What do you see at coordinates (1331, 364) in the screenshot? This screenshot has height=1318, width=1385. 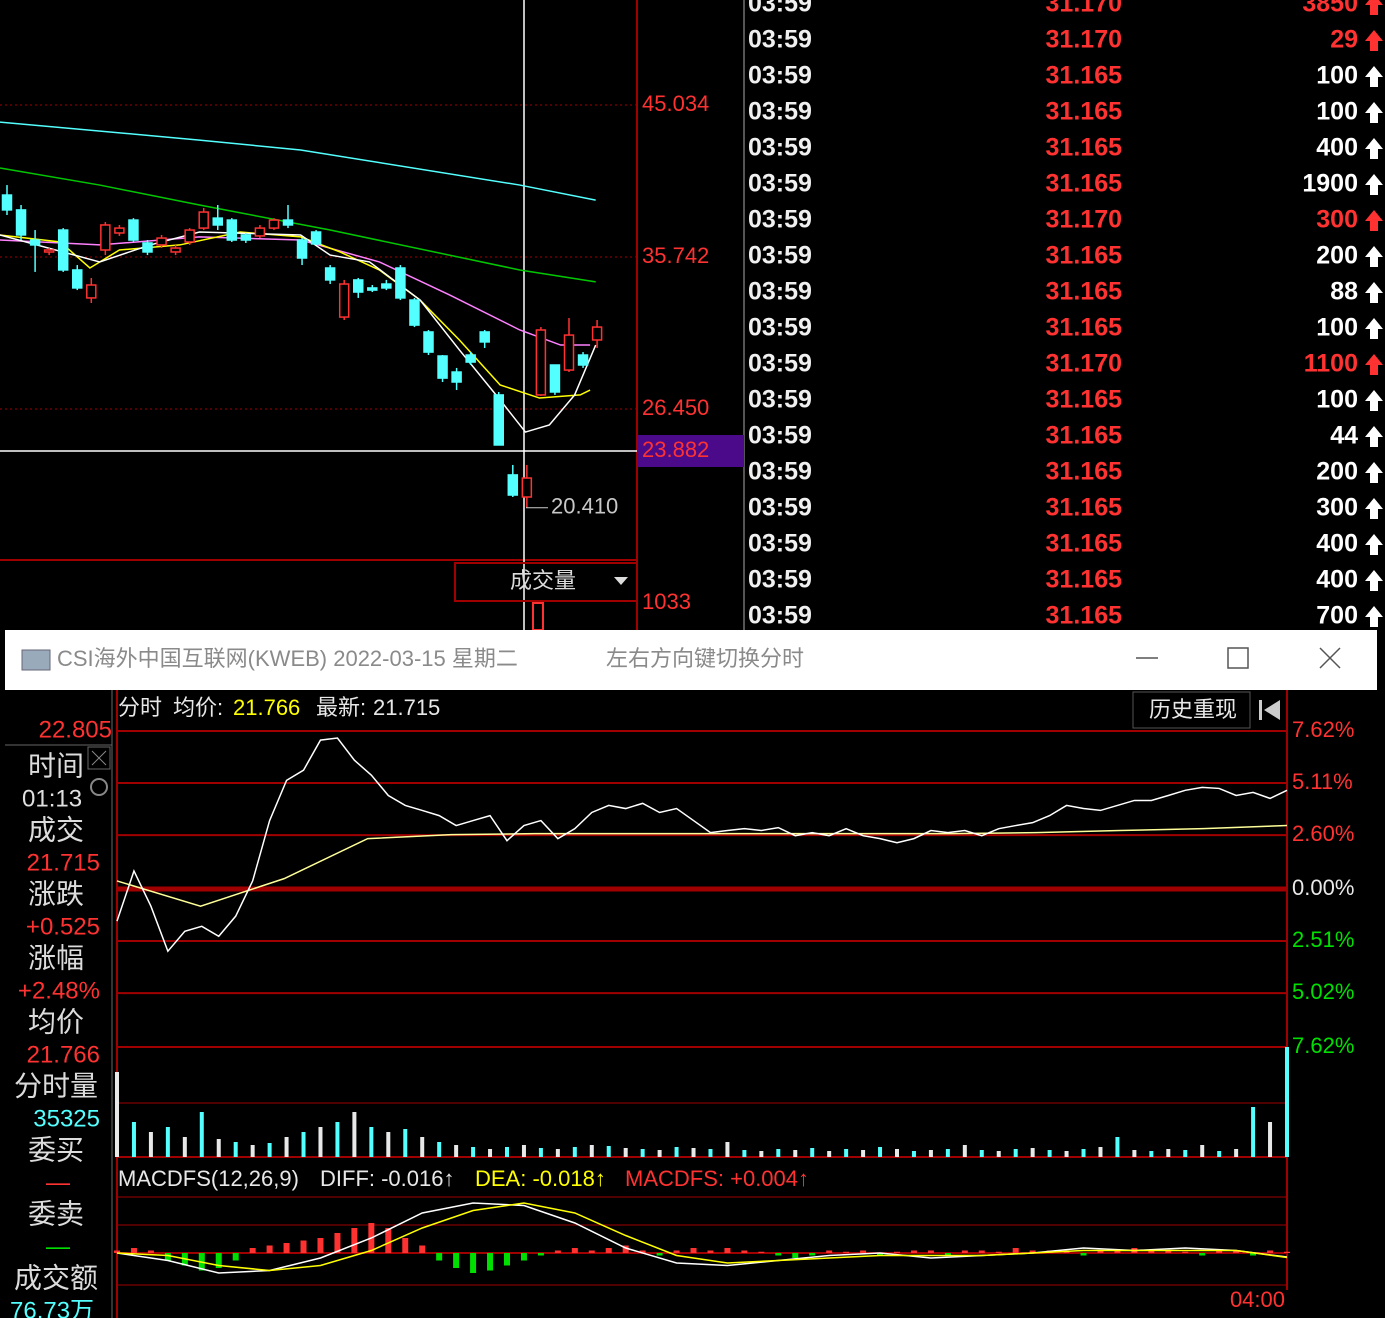 I see `trade-volume: 1100` at bounding box center [1331, 364].